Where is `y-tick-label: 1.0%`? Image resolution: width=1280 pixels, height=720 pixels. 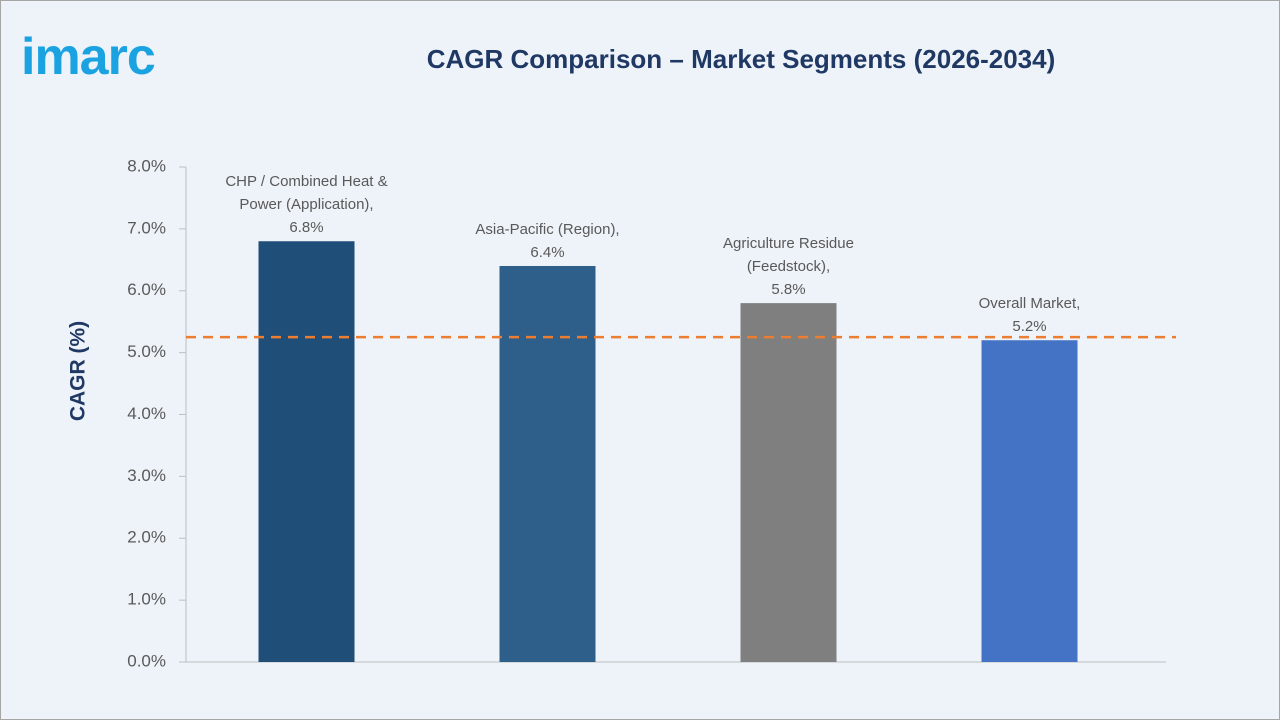
y-tick-label: 1.0% is located at coordinates (146, 599).